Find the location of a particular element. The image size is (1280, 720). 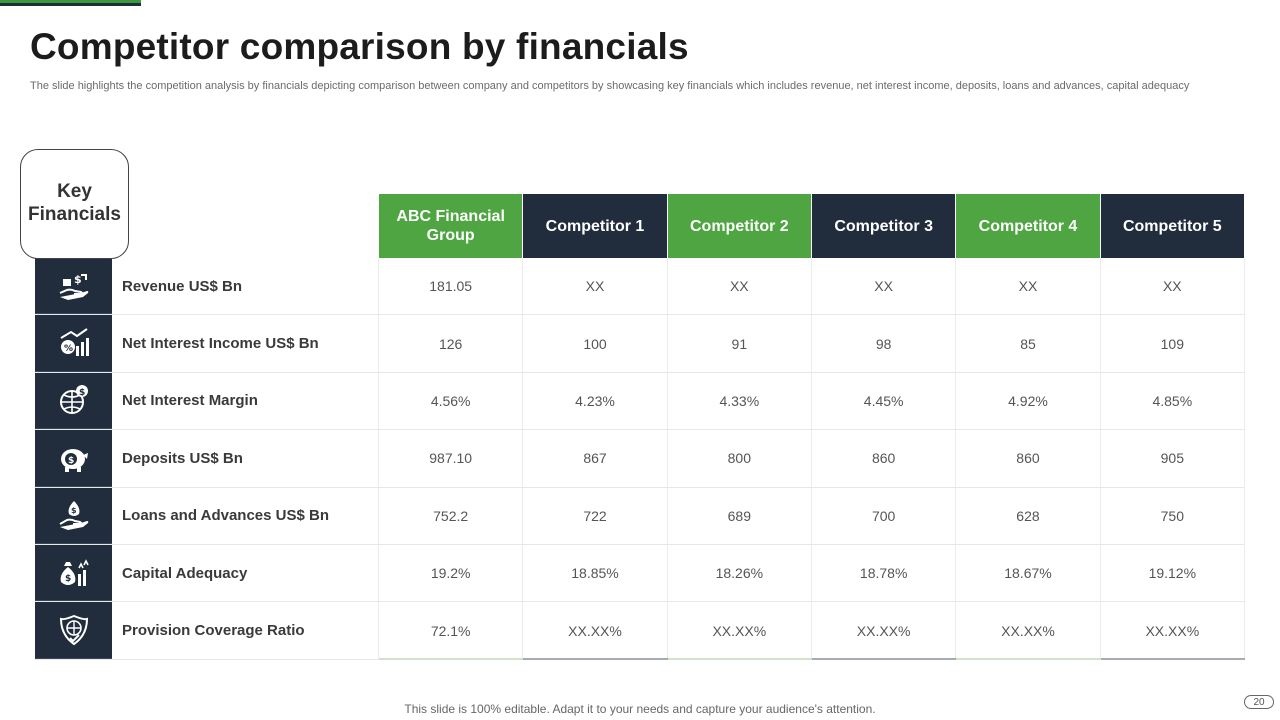

value-cell: 98 is located at coordinates (884, 343).